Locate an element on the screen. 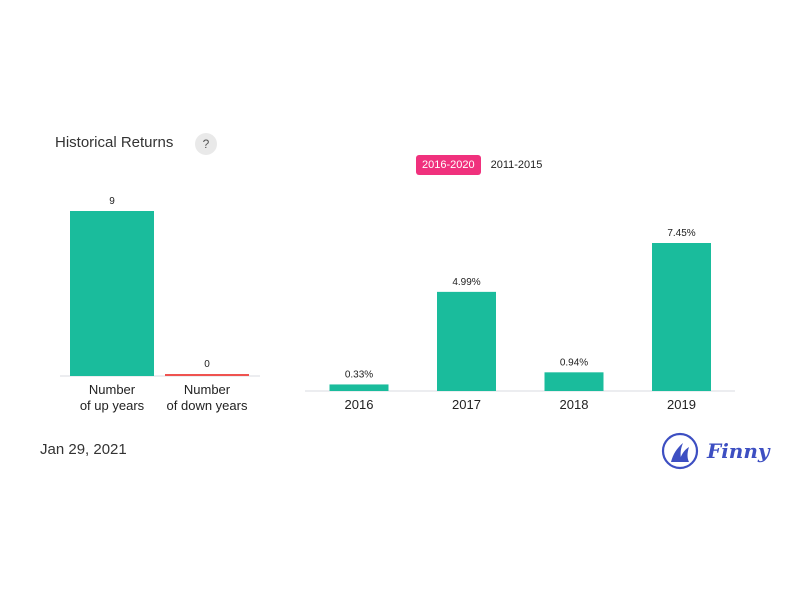 This screenshot has width=800, height=600. as-of-date: Jan 29, 2021 is located at coordinates (83, 449).